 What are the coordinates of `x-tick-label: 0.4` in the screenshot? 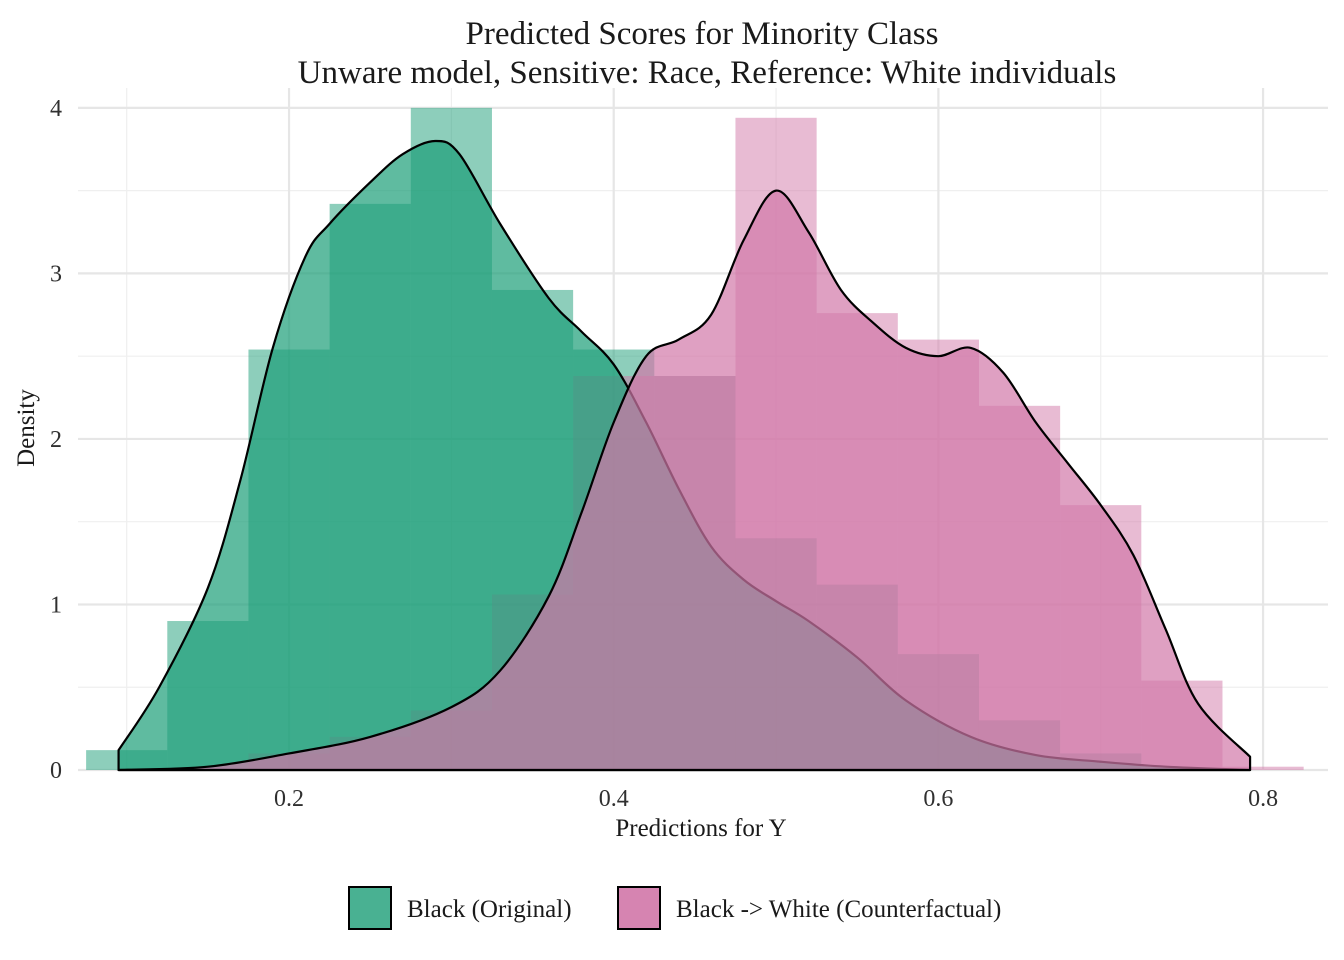 It's located at (614, 799).